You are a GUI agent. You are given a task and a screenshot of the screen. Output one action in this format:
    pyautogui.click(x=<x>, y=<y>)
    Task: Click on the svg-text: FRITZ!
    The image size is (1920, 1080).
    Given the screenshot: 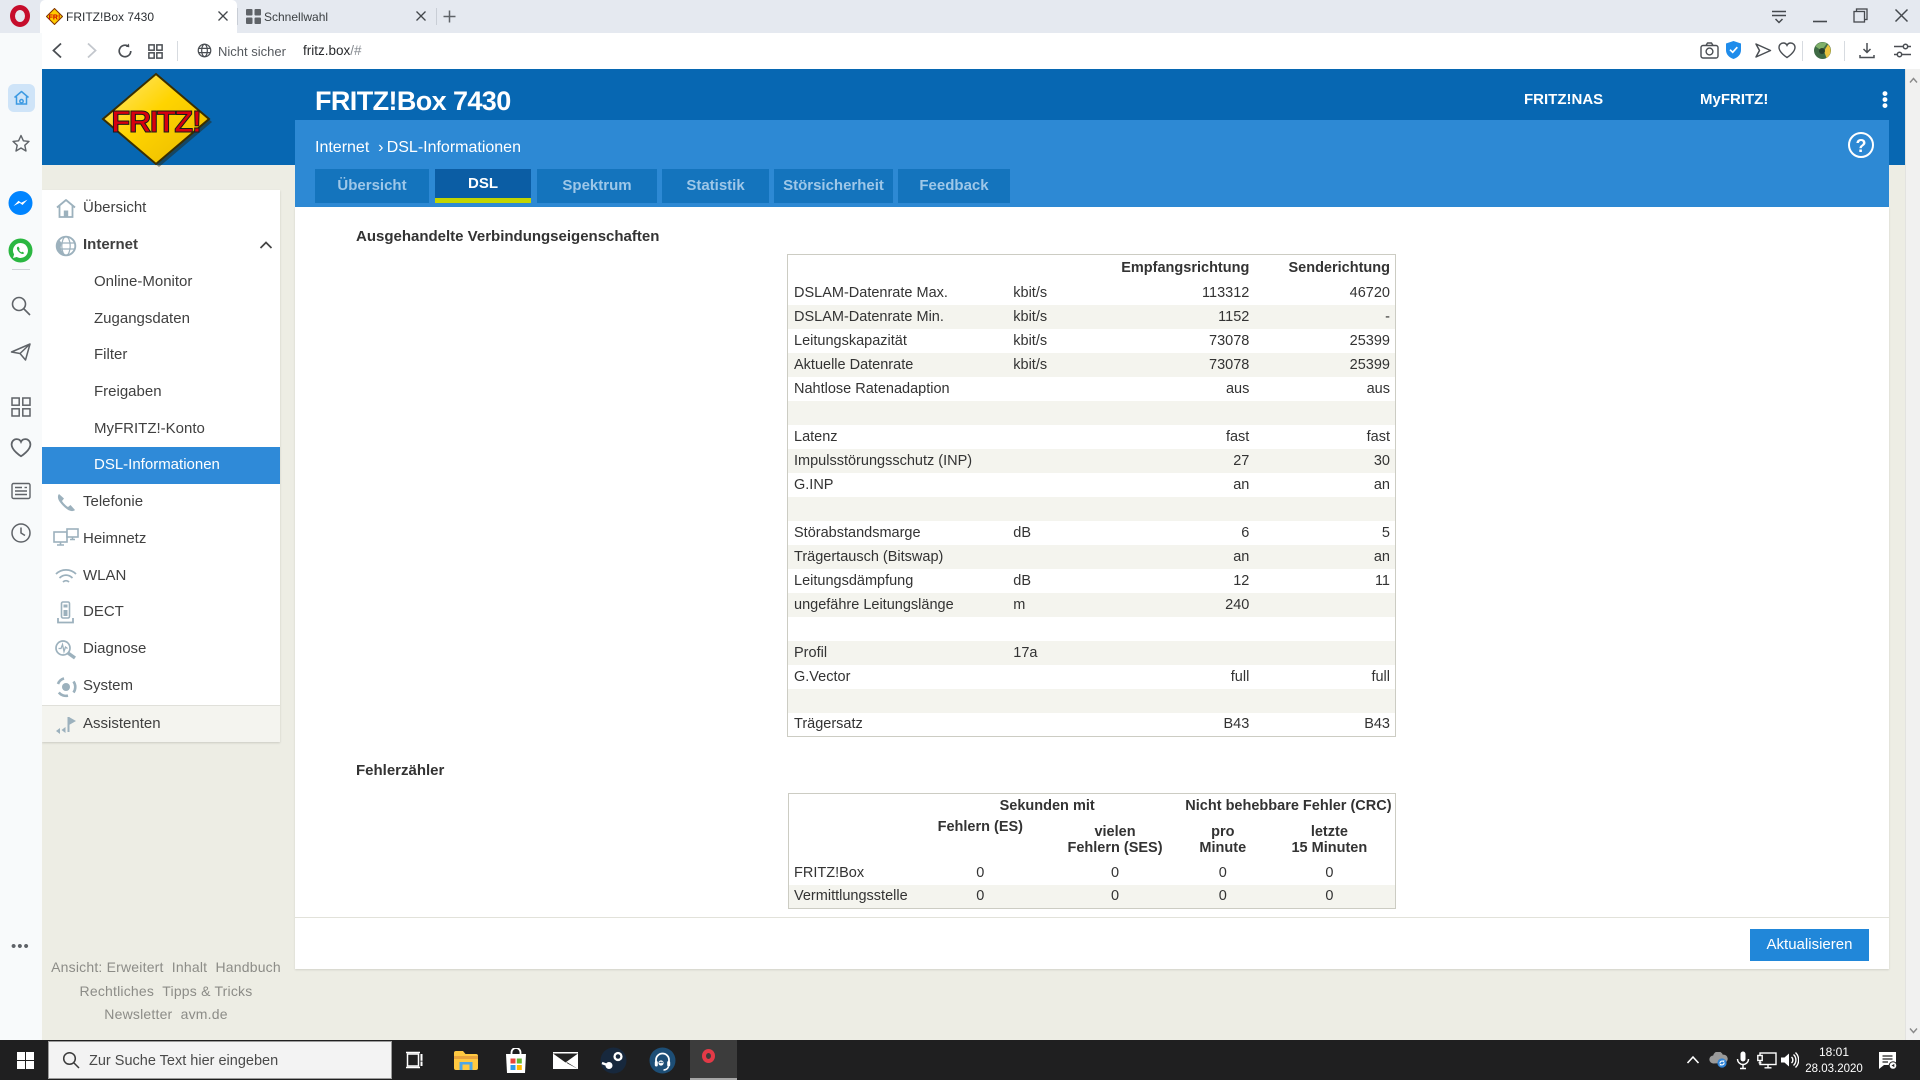 What is the action you would take?
    pyautogui.click(x=155, y=121)
    